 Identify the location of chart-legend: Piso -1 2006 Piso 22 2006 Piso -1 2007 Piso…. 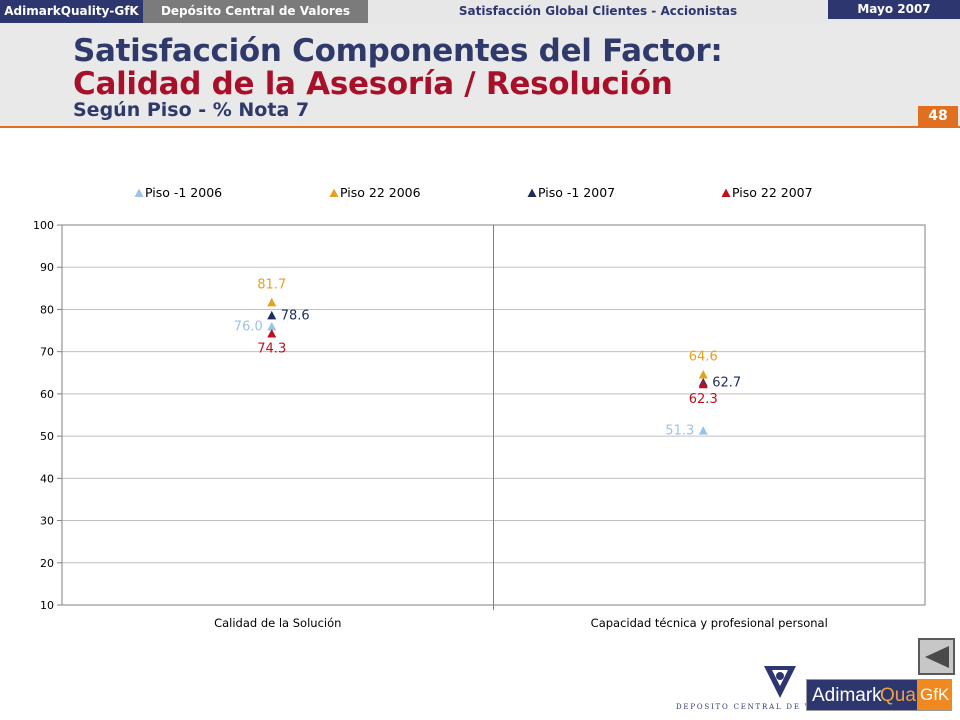
(473, 192).